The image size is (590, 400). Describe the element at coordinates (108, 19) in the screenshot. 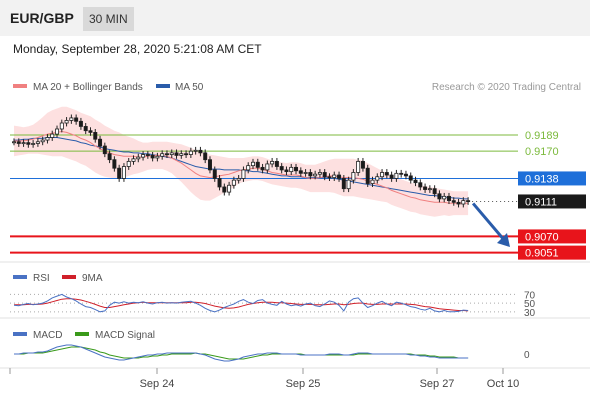

I see `timeframe-badge: 30 MIN` at that location.